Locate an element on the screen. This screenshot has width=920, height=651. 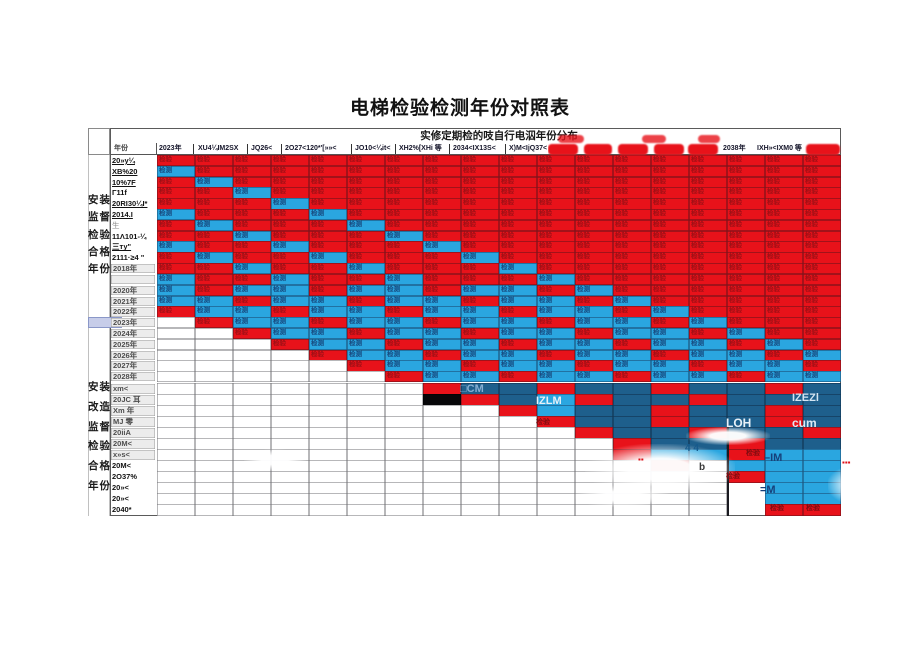
row-label: 20M< is located at coordinates (133, 444).